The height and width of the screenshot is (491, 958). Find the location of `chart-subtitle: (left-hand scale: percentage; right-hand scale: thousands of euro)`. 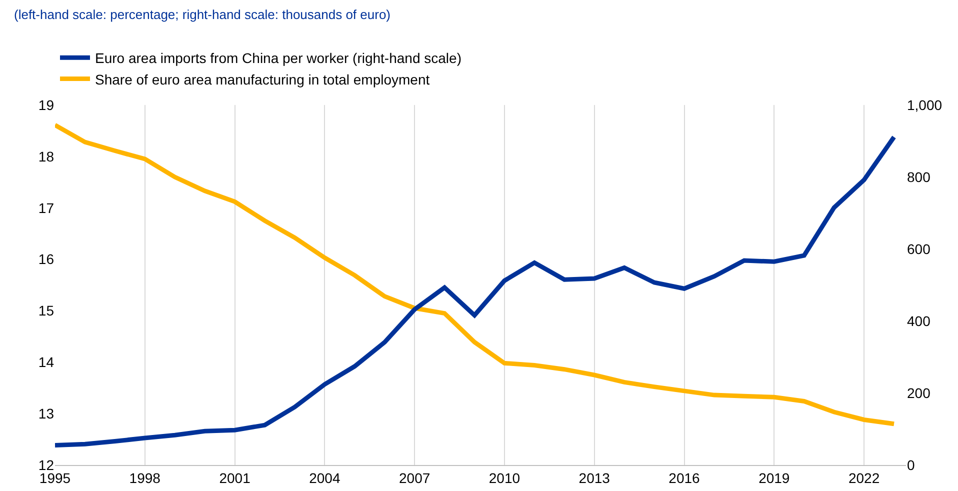

chart-subtitle: (left-hand scale: percentage; right-hand scale: thousands of euro) is located at coordinates (202, 14).